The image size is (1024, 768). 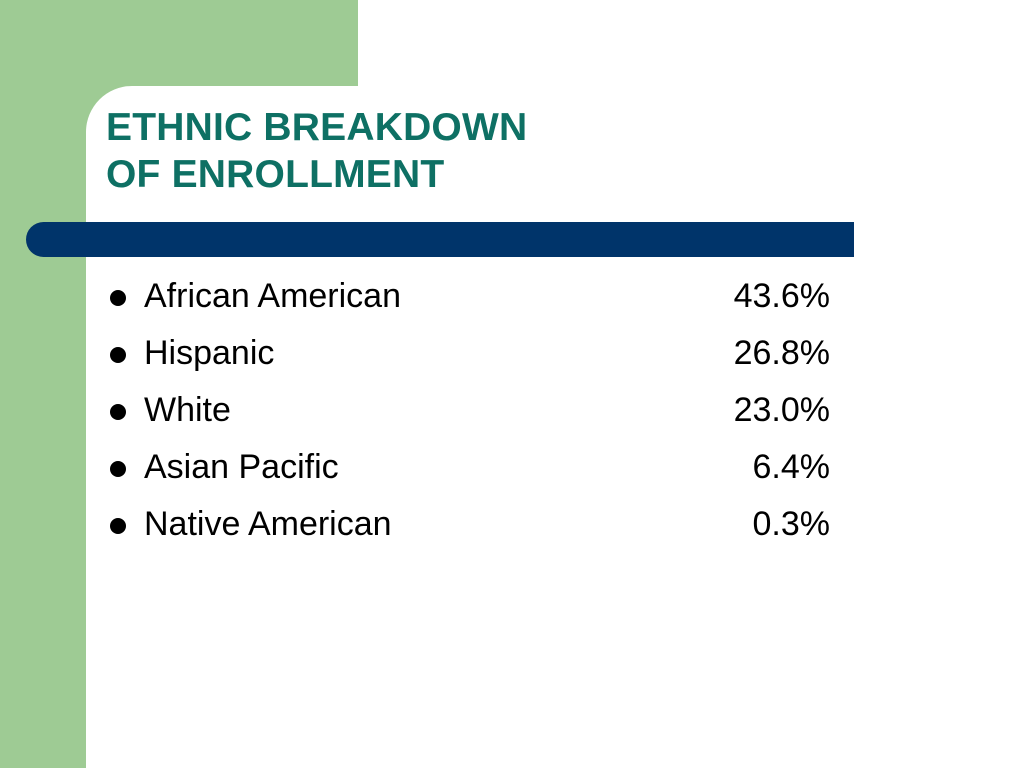 What do you see at coordinates (241, 467) in the screenshot?
I see `item-label: Asian Pacific` at bounding box center [241, 467].